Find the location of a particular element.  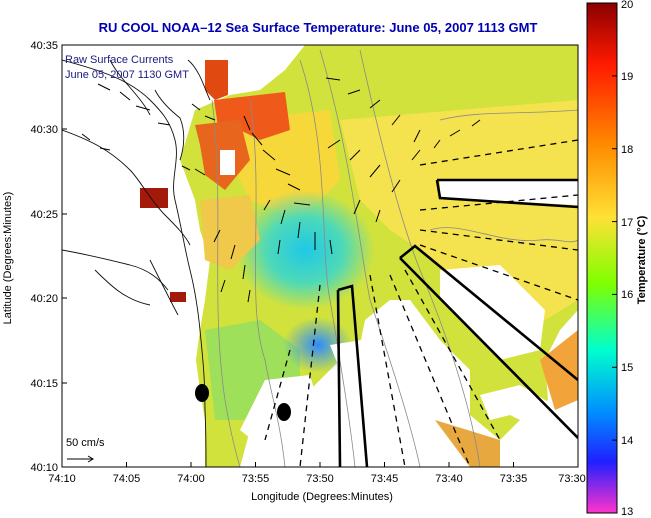

y-tick-label: 40:25 is located at coordinates (44, 215).